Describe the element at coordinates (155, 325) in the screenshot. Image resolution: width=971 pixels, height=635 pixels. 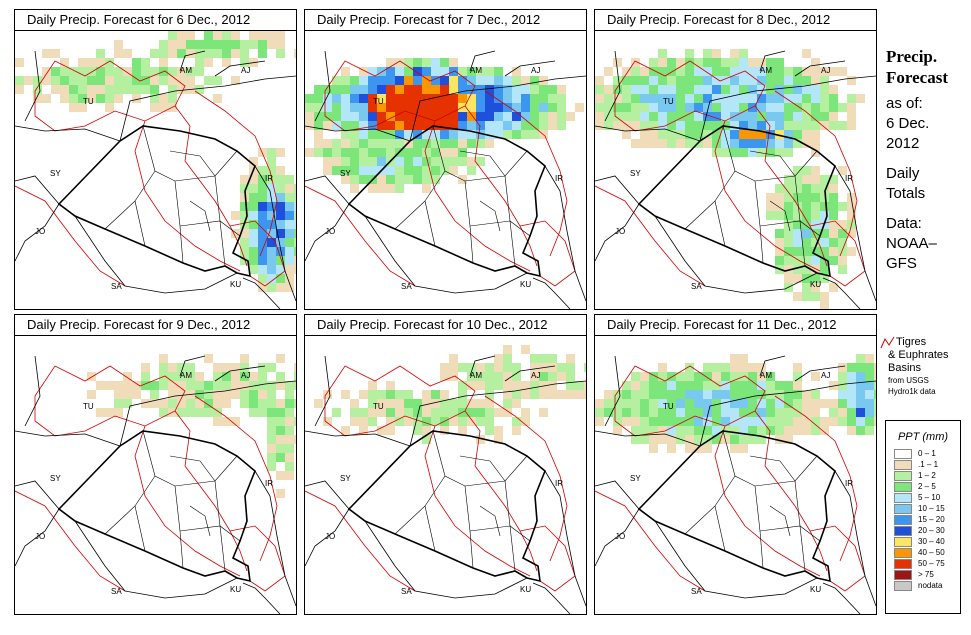
I see `panel-title: Daily Precip. Forecast for 9 Dec., 2012` at that location.